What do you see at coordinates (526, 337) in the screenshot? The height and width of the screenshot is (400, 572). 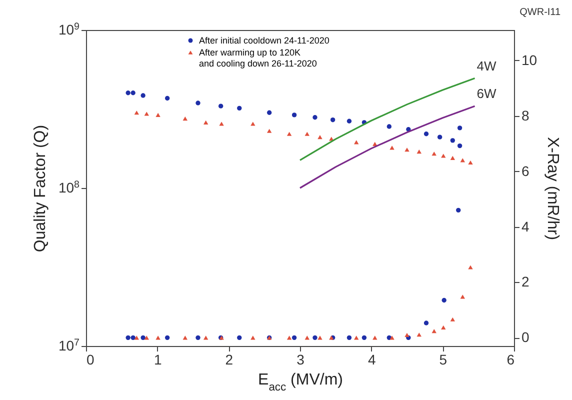 I see `y2-tick-label: 0` at bounding box center [526, 337].